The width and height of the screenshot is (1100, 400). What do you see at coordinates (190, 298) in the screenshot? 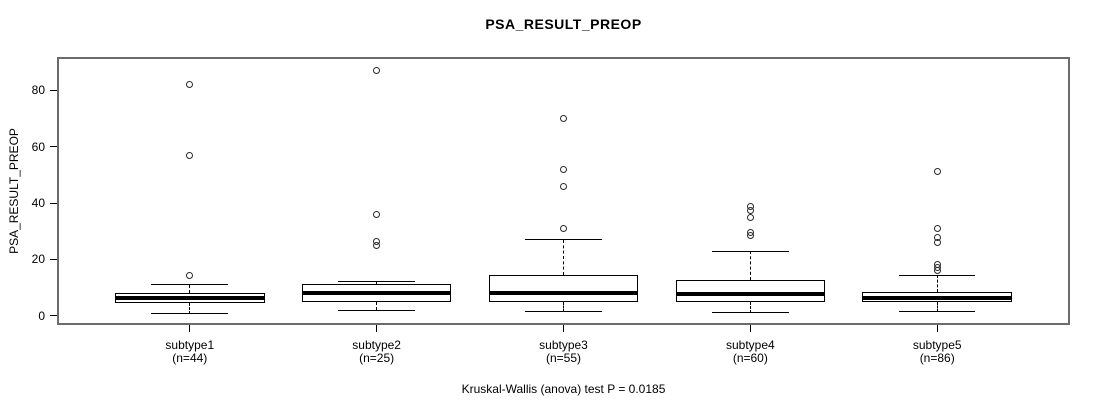
I see `median-subtype1` at bounding box center [190, 298].